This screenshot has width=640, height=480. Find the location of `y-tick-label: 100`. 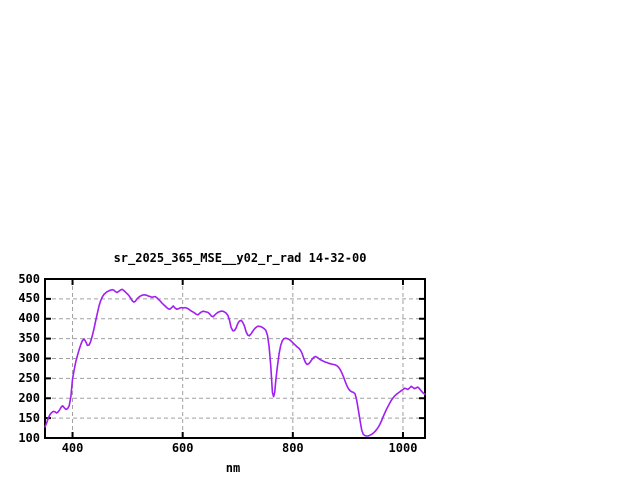

y-tick-label: 100 is located at coordinates (29, 437).